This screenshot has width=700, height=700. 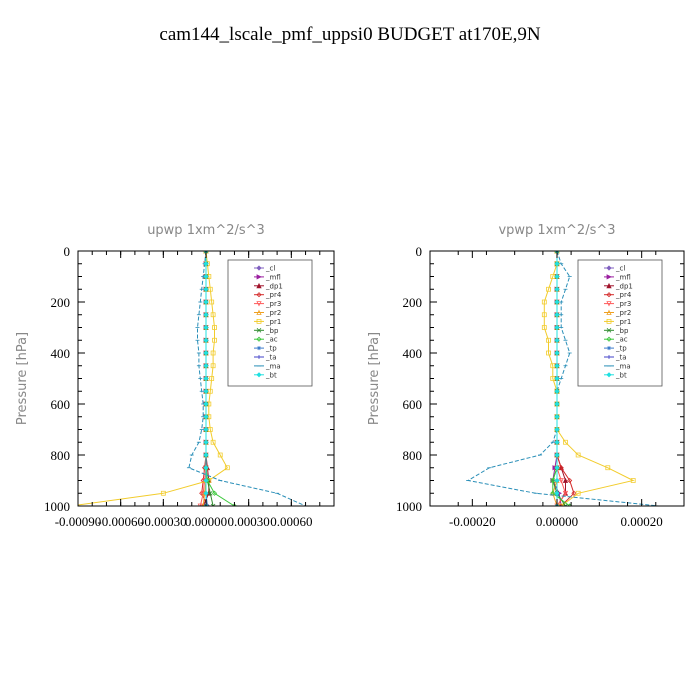 I want to click on legend-entry-mfl: _mfl, so click(x=623, y=277).